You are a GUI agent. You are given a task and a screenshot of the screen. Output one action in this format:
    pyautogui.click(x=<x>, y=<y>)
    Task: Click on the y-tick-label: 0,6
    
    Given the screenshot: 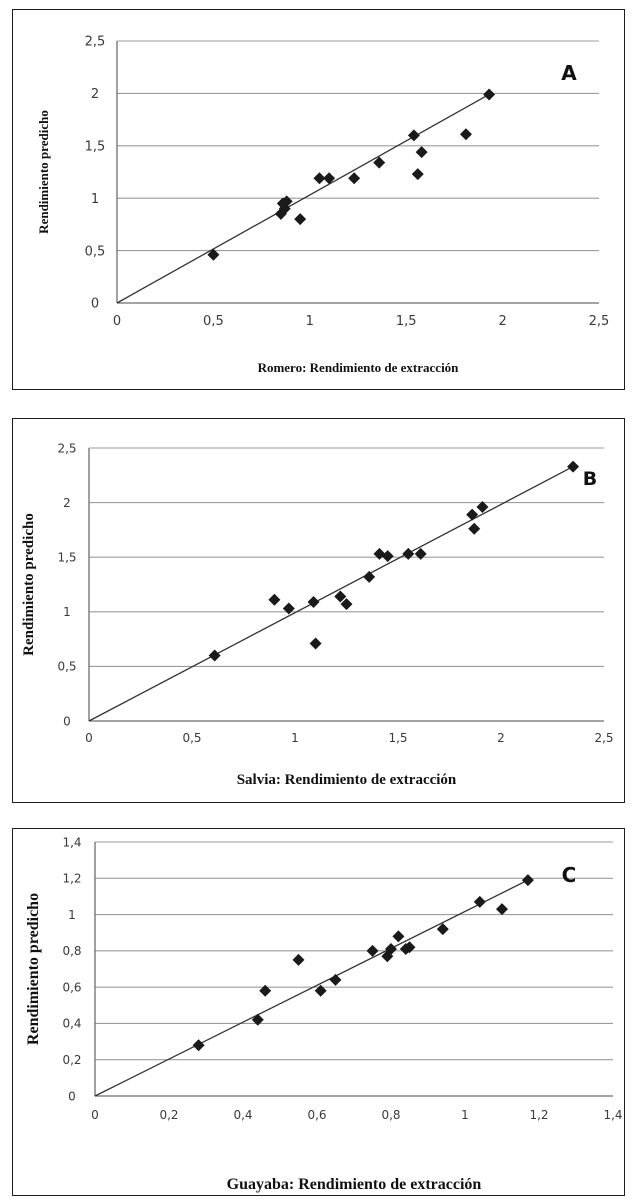 What is the action you would take?
    pyautogui.click(x=71, y=987)
    